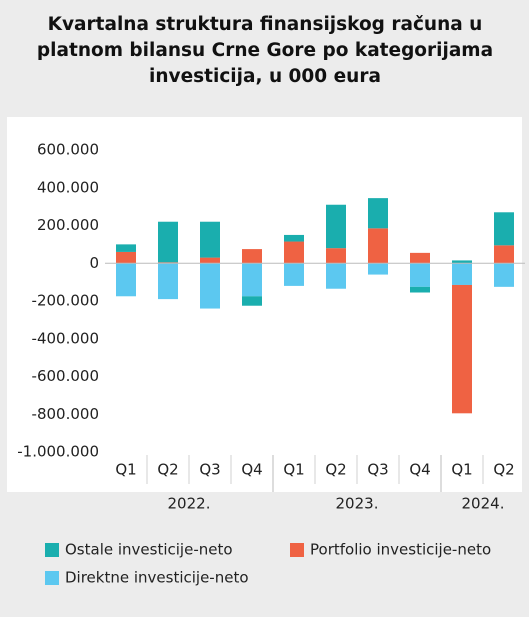 Image resolution: width=529 pixels, height=617 pixels. Describe the element at coordinates (94, 263) in the screenshot. I see `y-tick-label: 0` at that location.